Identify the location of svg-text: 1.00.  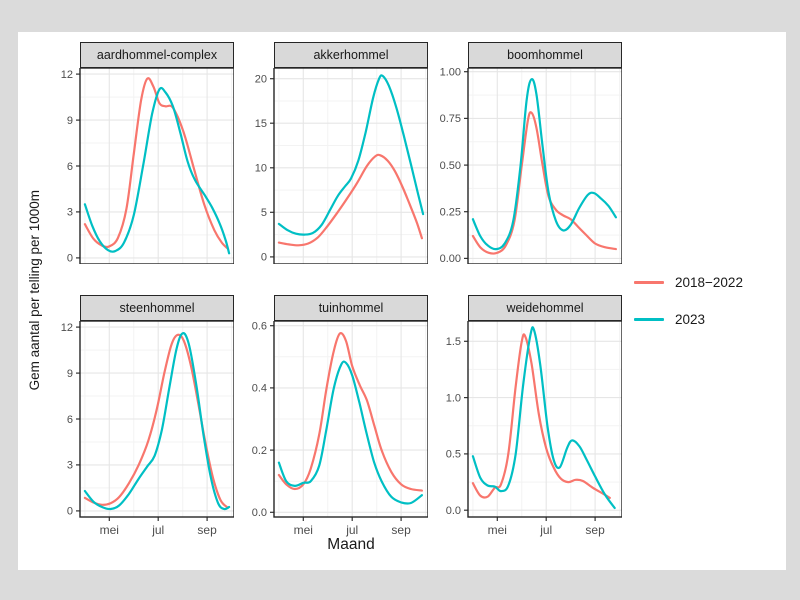
(450, 73).